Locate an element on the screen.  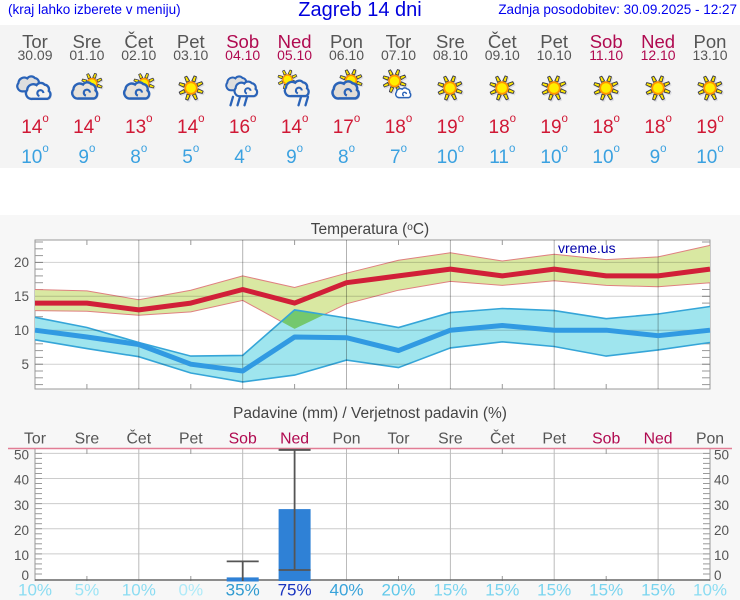
svg-text: 0% is located at coordinates (191, 590).